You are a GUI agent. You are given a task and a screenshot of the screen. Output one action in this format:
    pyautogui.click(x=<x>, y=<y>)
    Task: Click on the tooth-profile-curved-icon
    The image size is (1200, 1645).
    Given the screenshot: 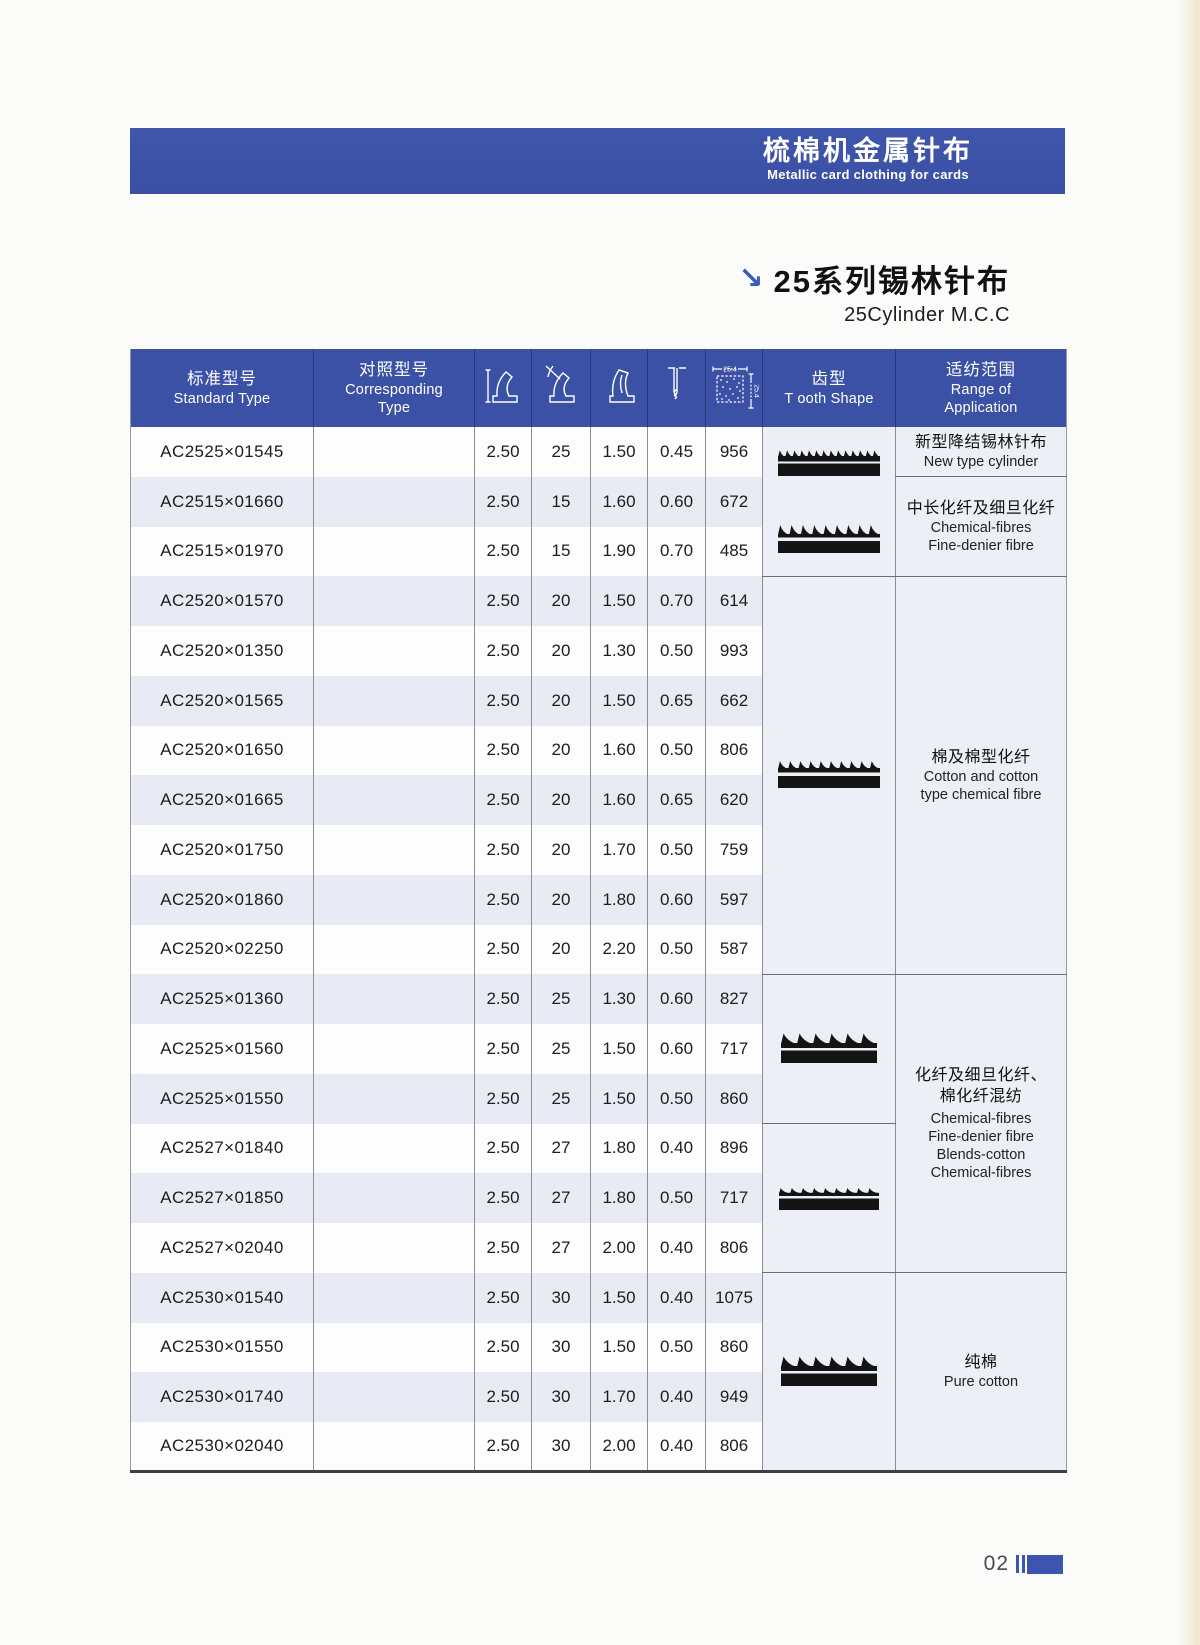 What is the action you would take?
    pyautogui.click(x=829, y=775)
    